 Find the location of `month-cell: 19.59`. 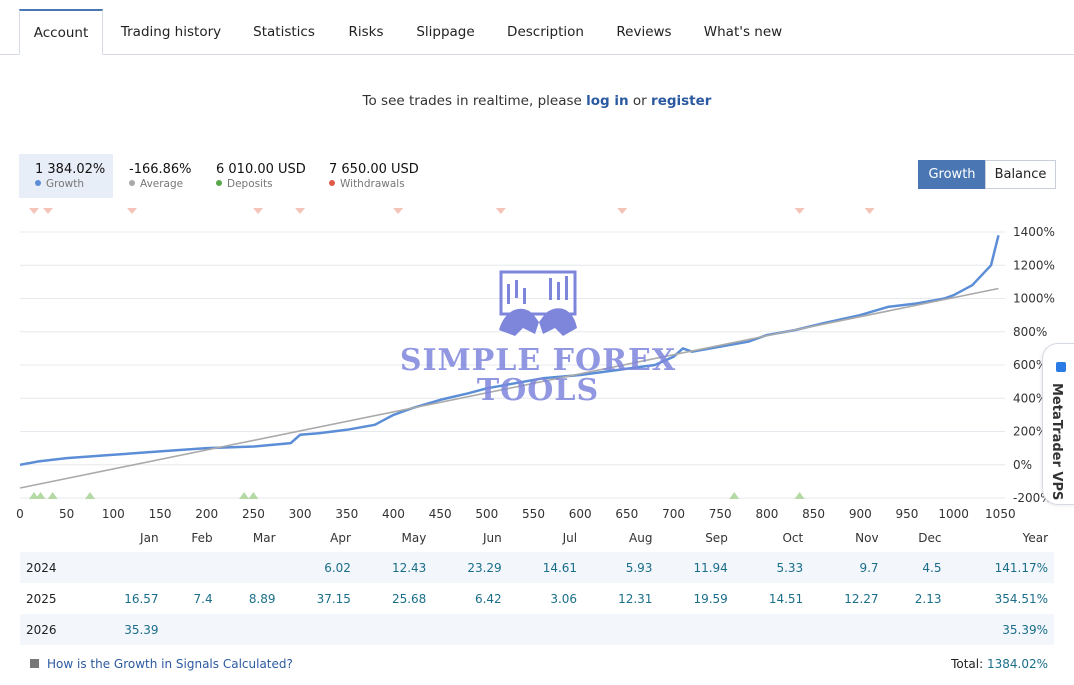

month-cell: 19.59 is located at coordinates (710, 598).